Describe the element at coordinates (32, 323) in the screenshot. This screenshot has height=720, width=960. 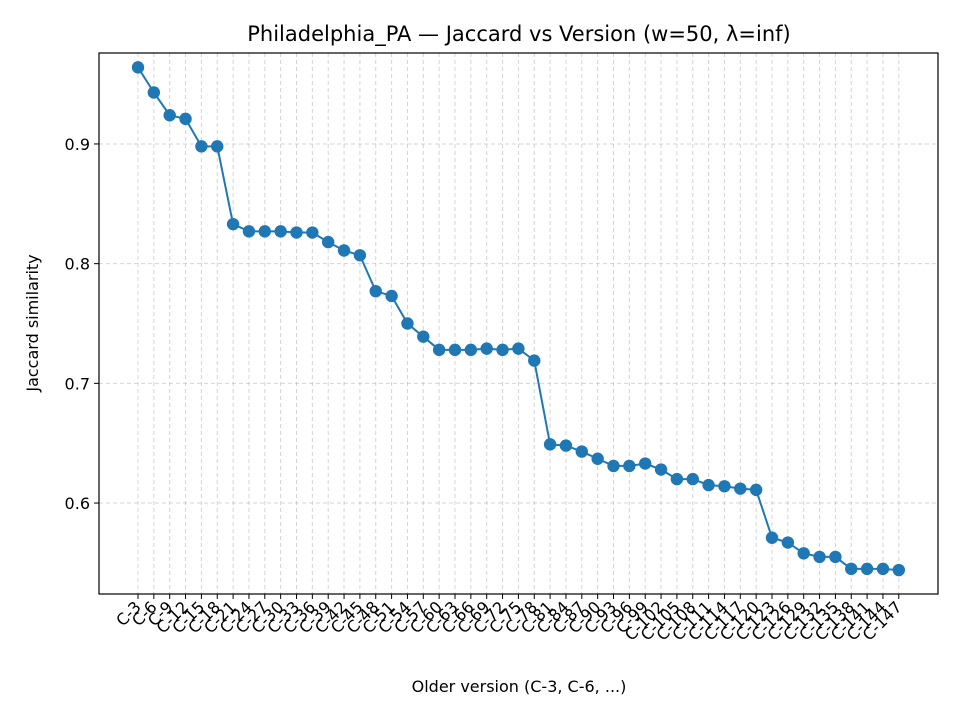
I see `y-axis-label: Jaccard similarity` at that location.